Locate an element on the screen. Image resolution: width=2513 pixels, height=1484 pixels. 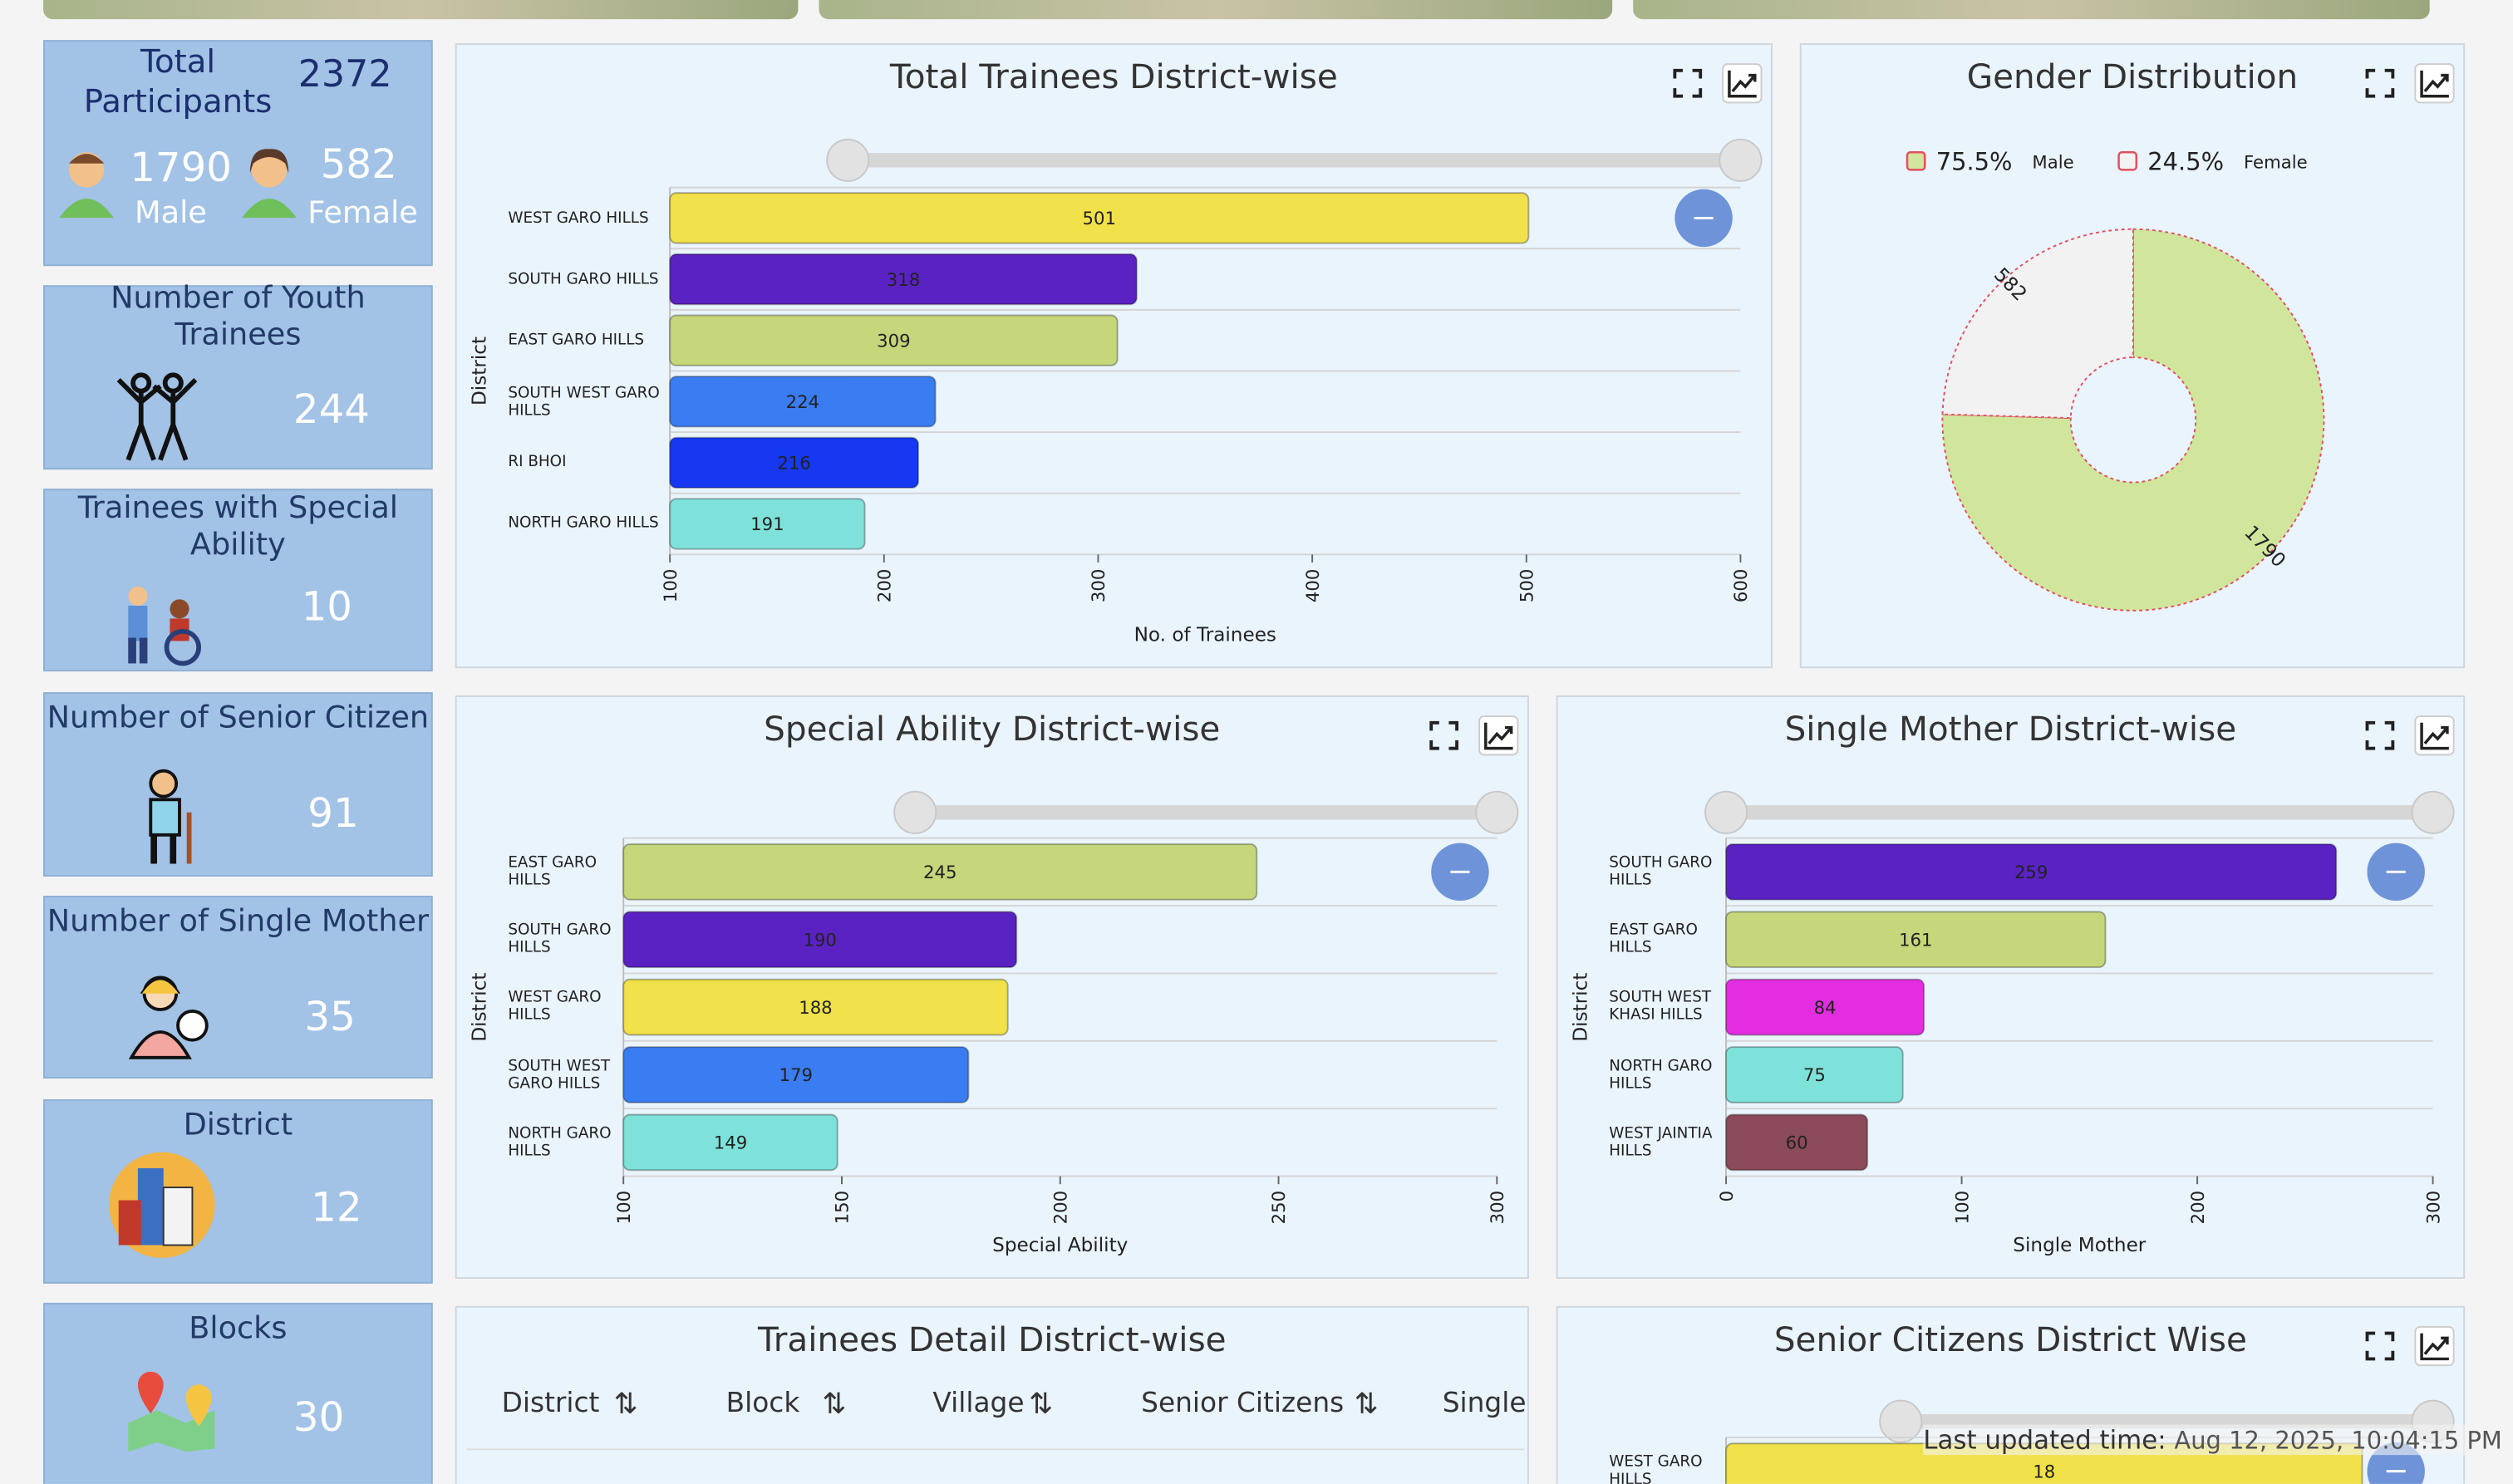
chart-title: Total Trainees District-wise is located at coordinates (1113, 76).